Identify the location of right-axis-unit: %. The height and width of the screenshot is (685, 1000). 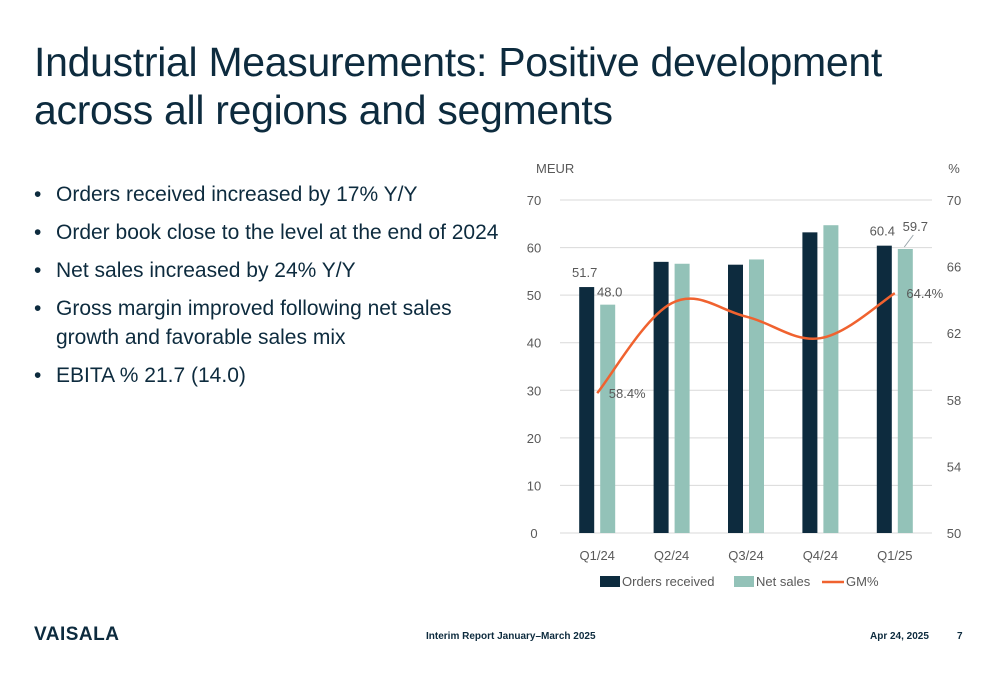
(954, 168).